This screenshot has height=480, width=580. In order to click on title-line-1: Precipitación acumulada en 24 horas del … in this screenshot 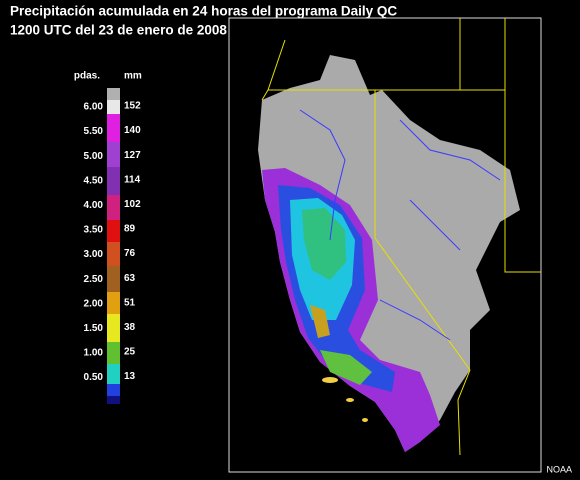, I will do `click(203, 11)`.